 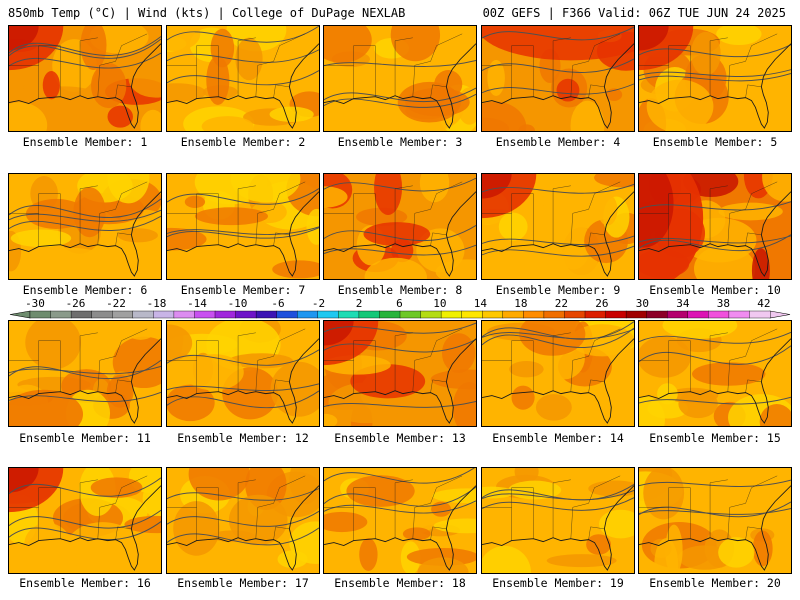 What do you see at coordinates (85, 438) in the screenshot?
I see `ensemble-member-label: Ensemble Member: 11` at bounding box center [85, 438].